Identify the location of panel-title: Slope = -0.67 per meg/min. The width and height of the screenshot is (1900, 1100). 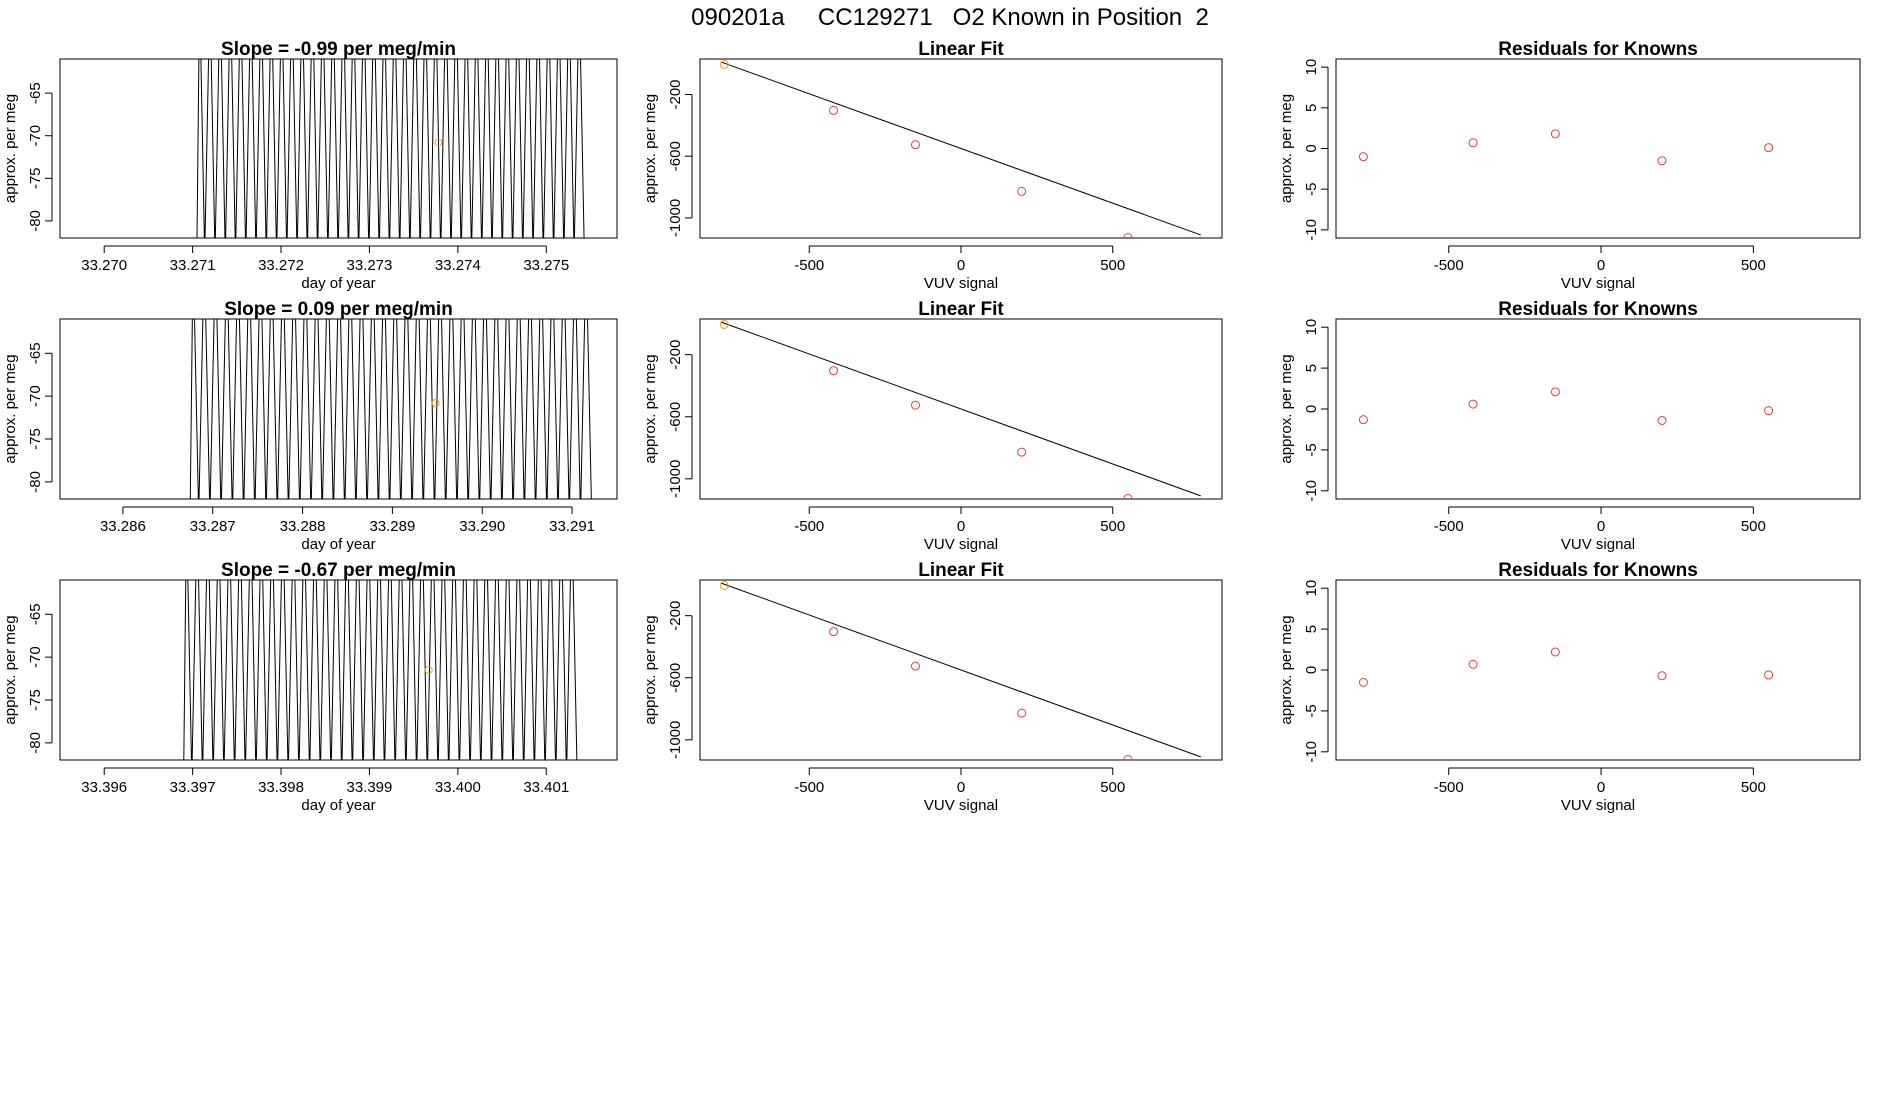
(338, 570).